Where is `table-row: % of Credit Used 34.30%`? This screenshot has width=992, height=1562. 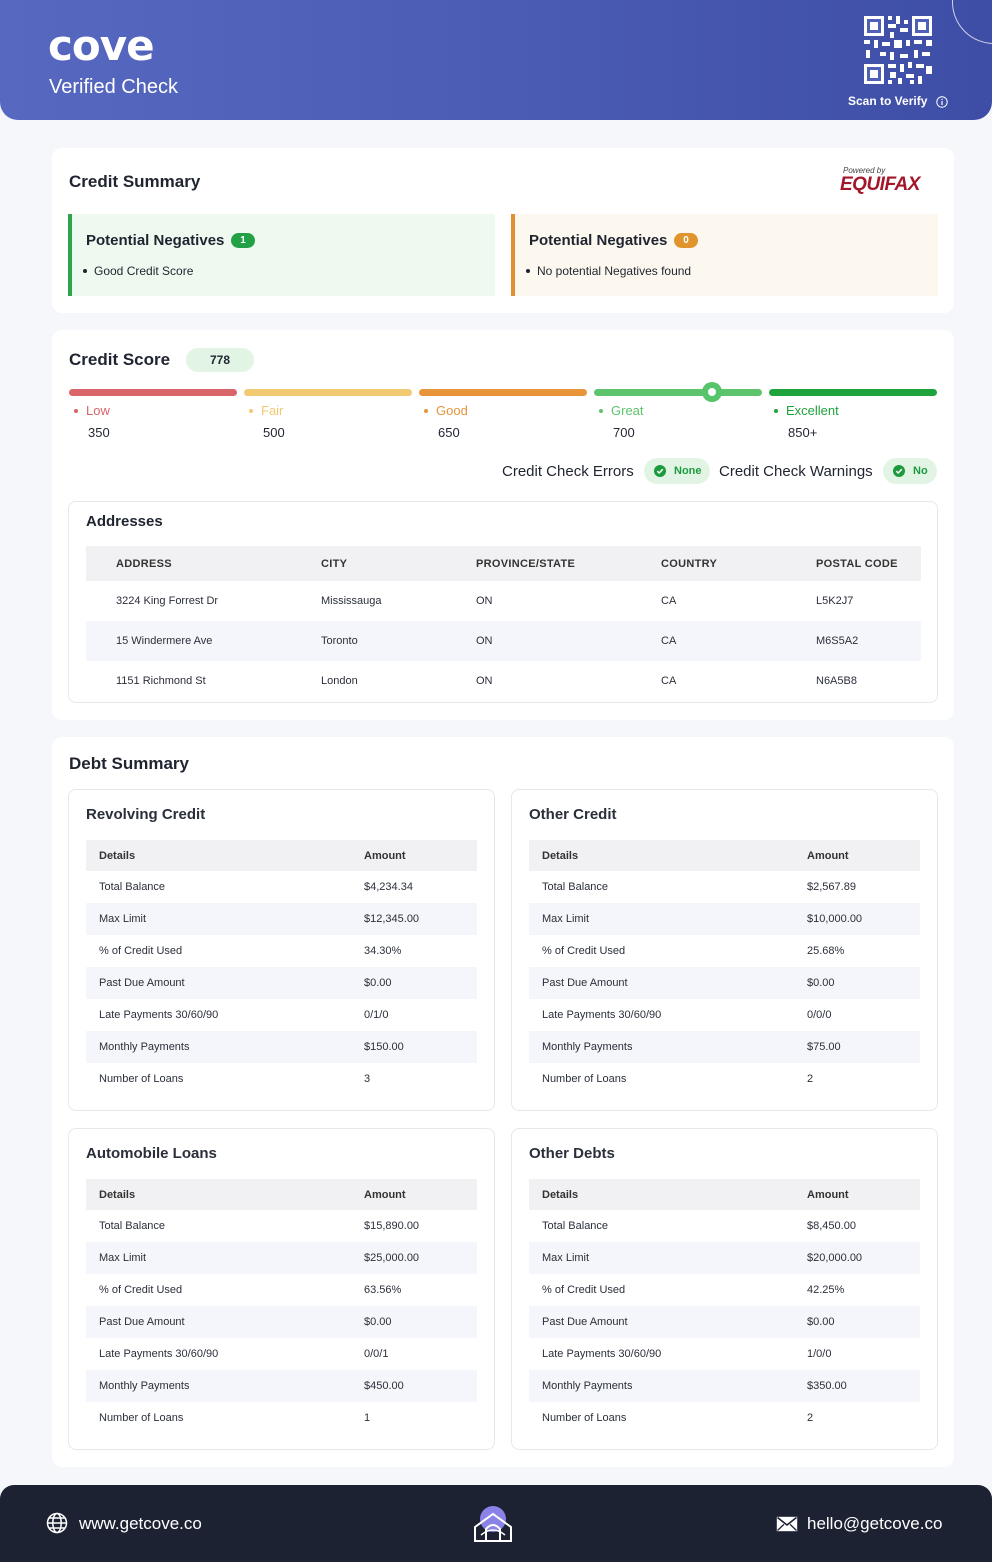 table-row: % of Credit Used 34.30% is located at coordinates (281, 951).